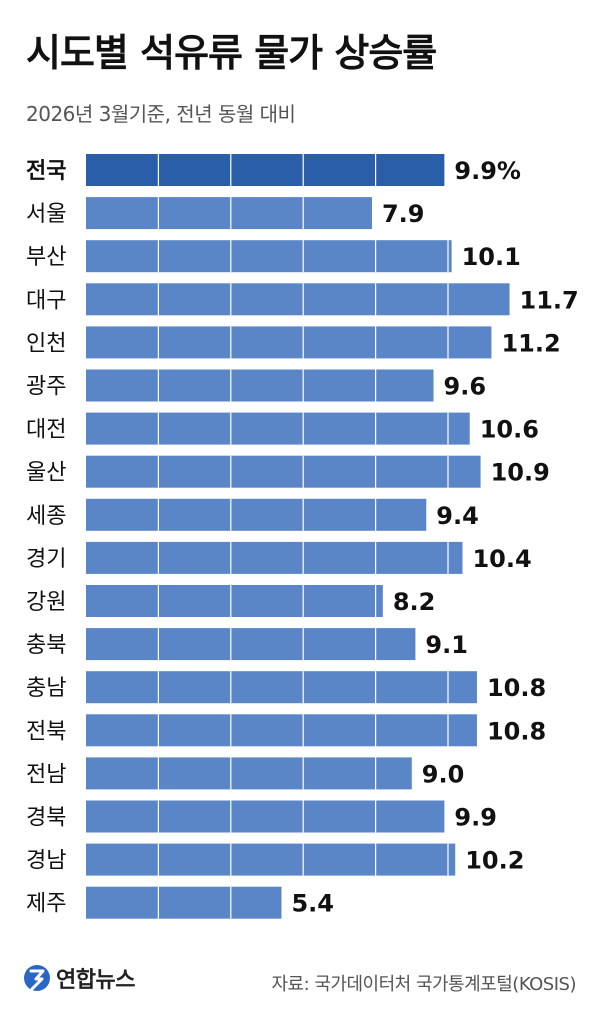  Describe the element at coordinates (161, 114) in the screenshot. I see `chart-subtitle: 2026년 3월기준, 전년 동월 대비` at that location.